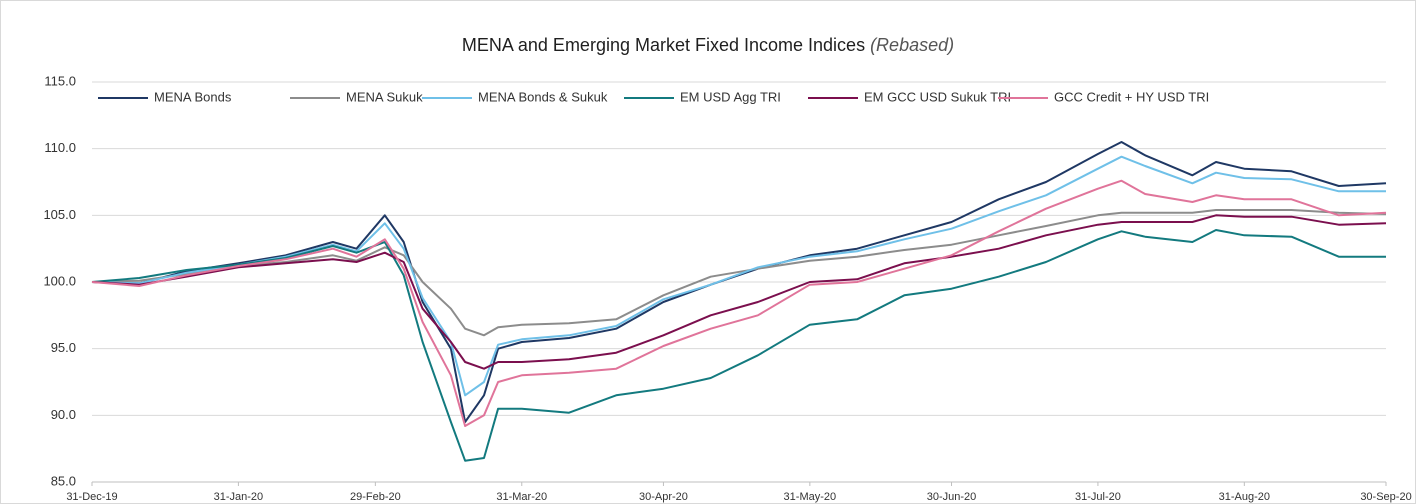  Describe the element at coordinates (663, 497) in the screenshot. I see `x-tick-label: 30-Apr-20` at that location.